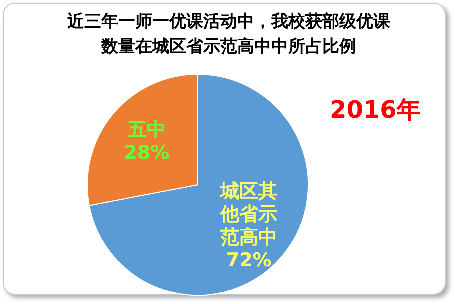 The width and height of the screenshot is (455, 304). I want to click on chart-title: 近三年一师一优课活动中，我校获部级优课数量在城区省示范高中中所占比例, so click(229, 35).